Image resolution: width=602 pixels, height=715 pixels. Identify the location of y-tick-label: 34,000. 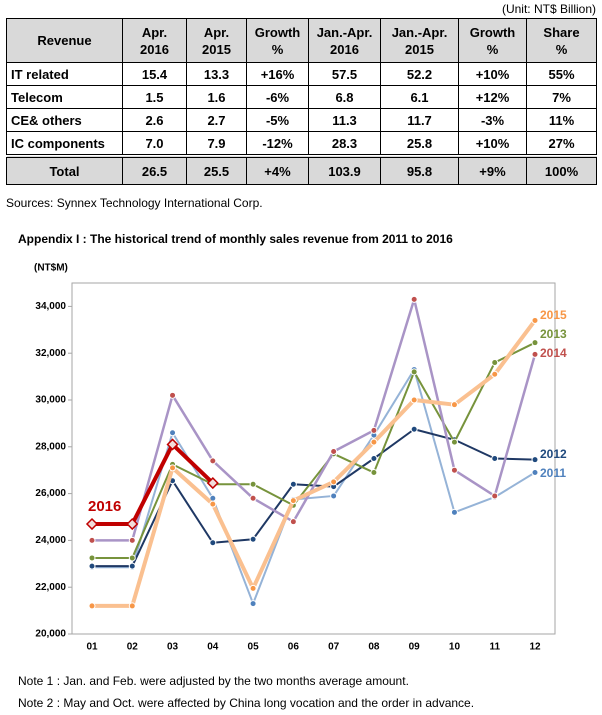
(50, 306).